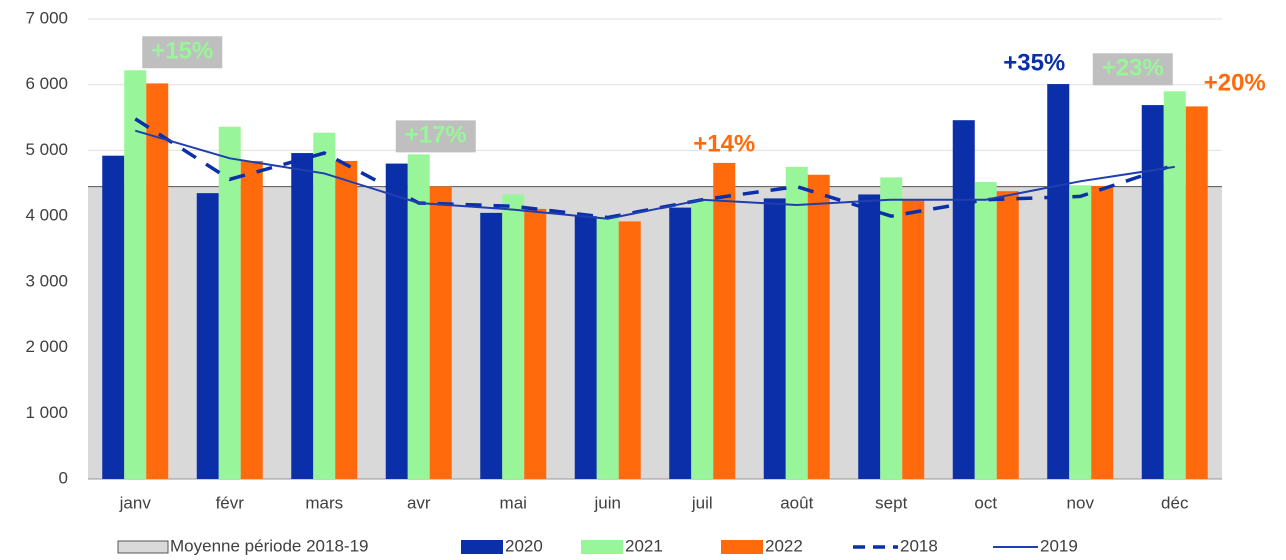 This screenshot has height=560, width=1286. Describe the element at coordinates (1175, 502) in the screenshot. I see `x-tick-label: déc` at that location.